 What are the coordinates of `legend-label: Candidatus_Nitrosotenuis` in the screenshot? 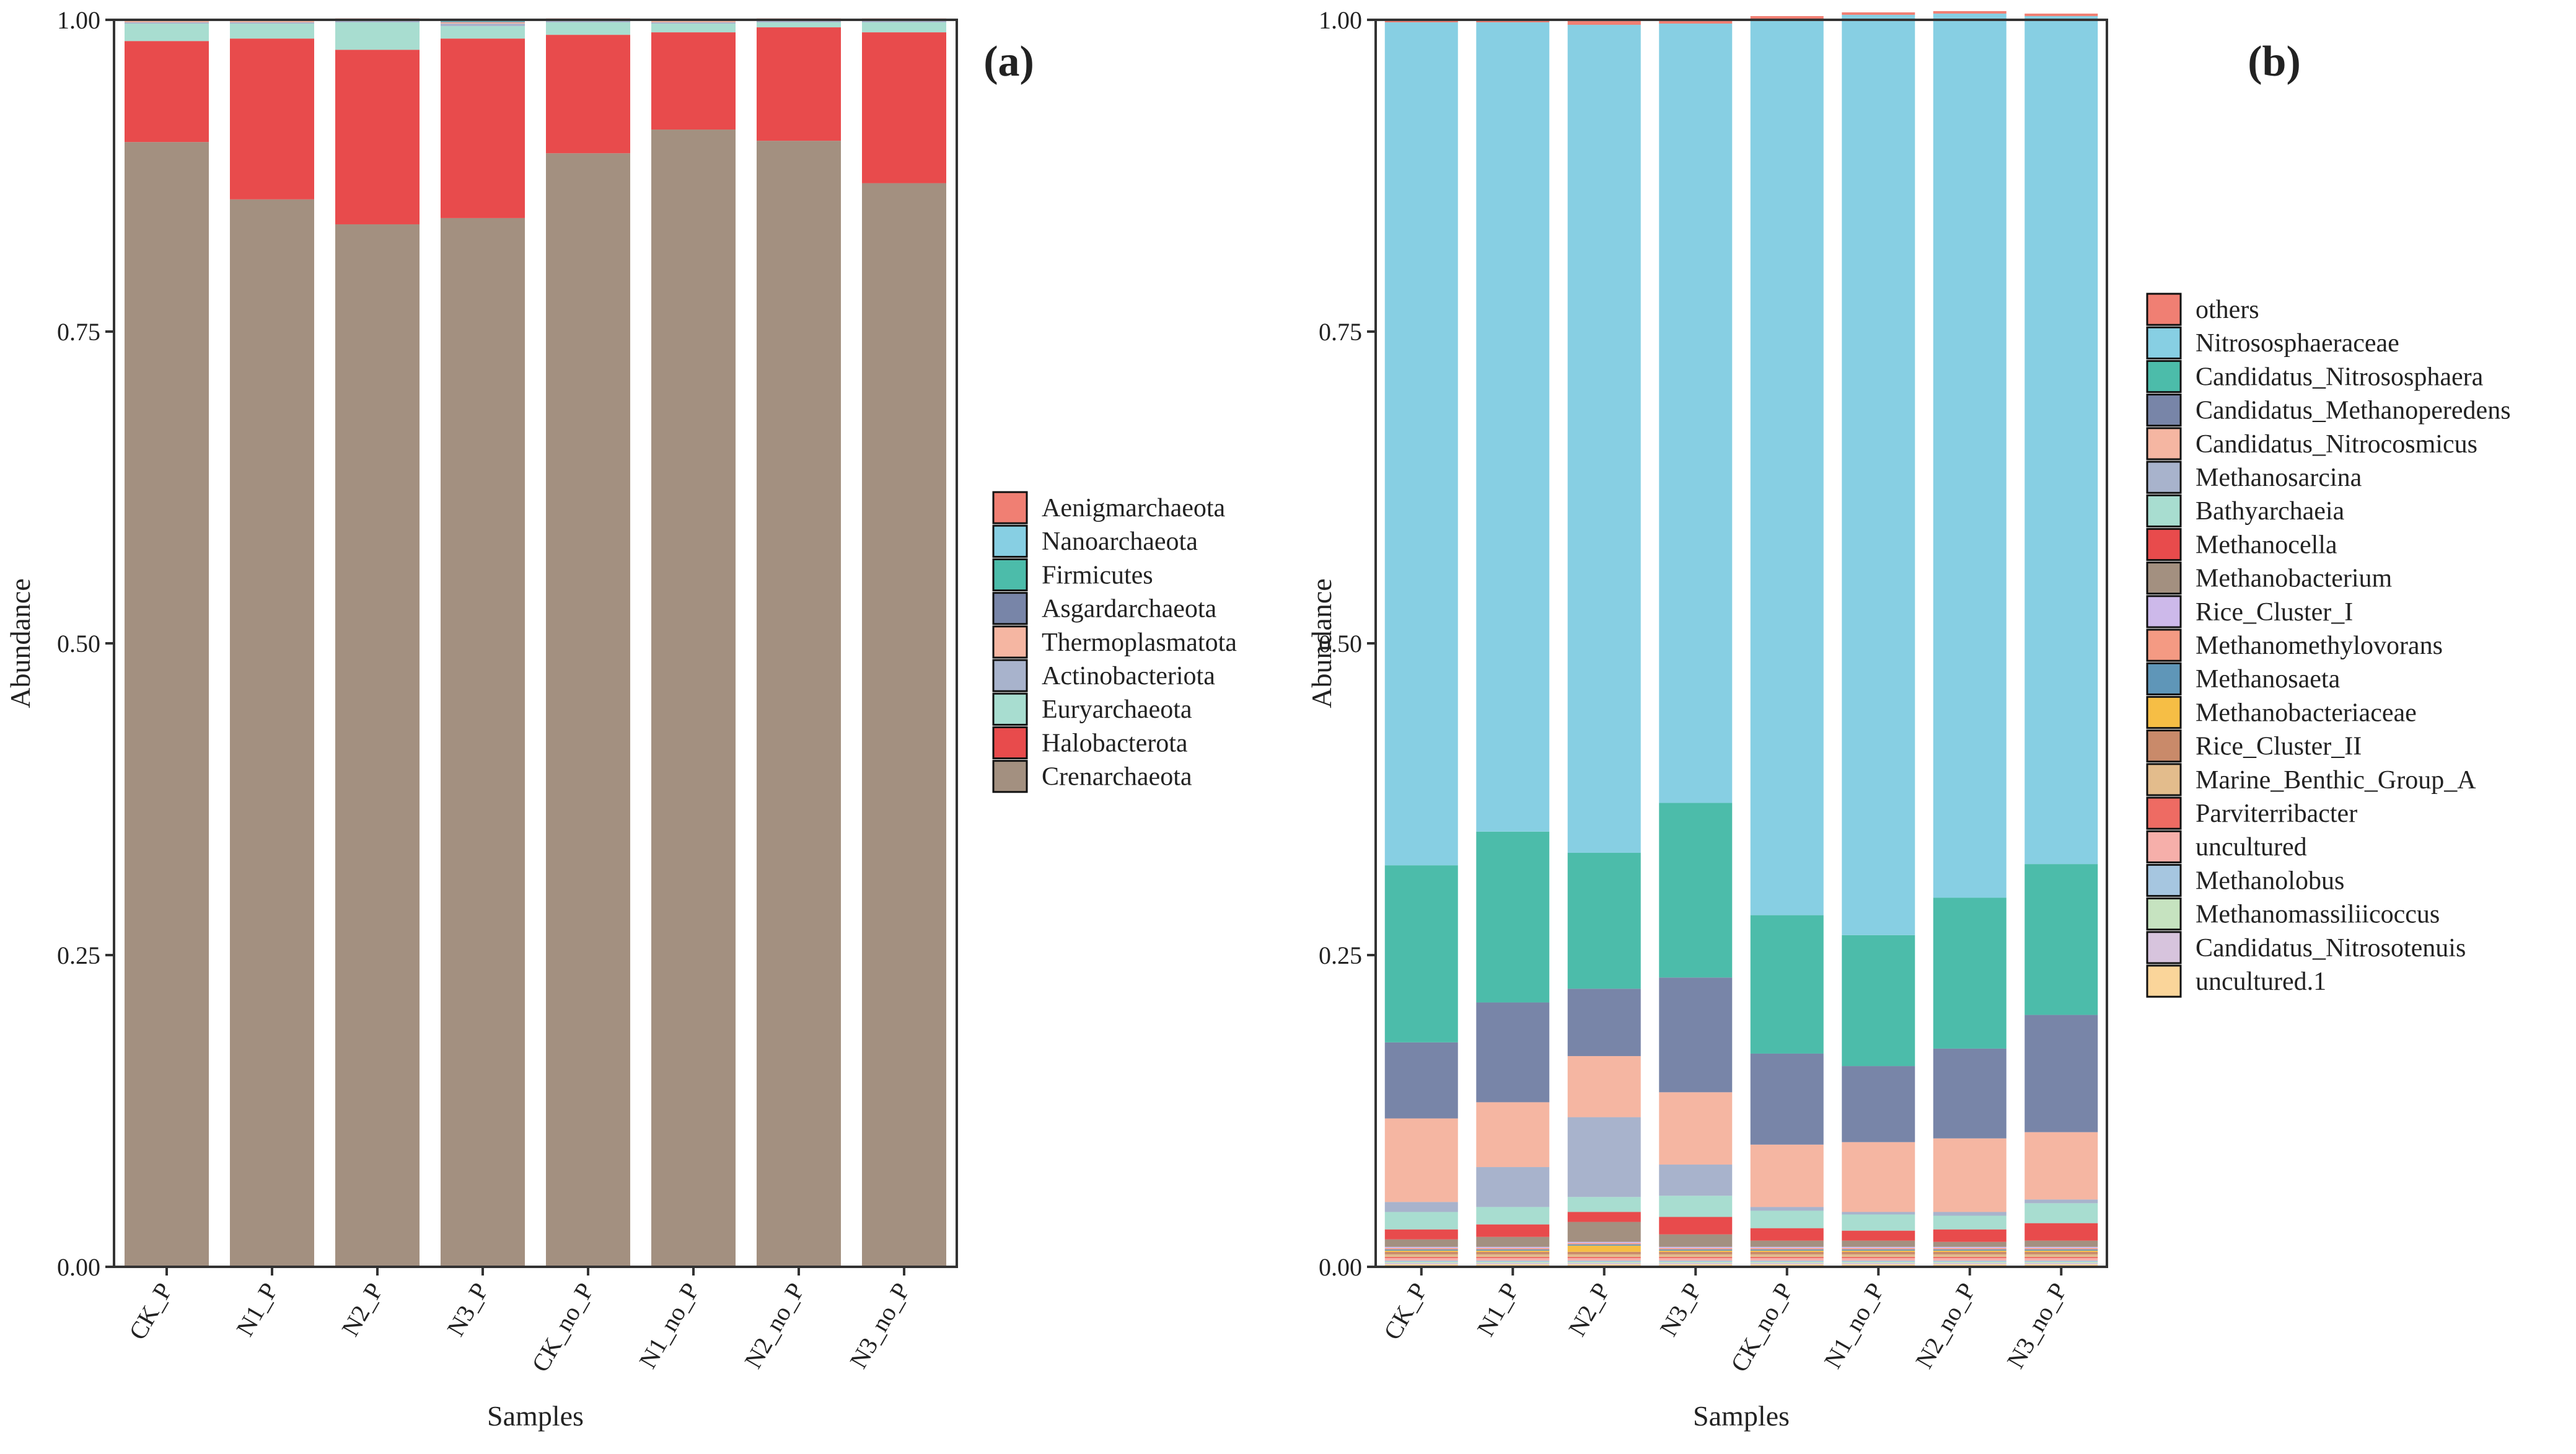 It's located at (2331, 948).